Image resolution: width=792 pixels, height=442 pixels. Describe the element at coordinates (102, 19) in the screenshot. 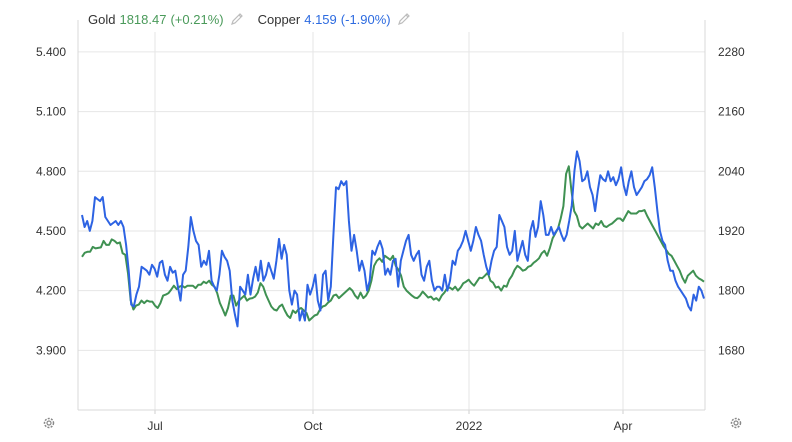

I see `legend-gold-name: Gold` at that location.